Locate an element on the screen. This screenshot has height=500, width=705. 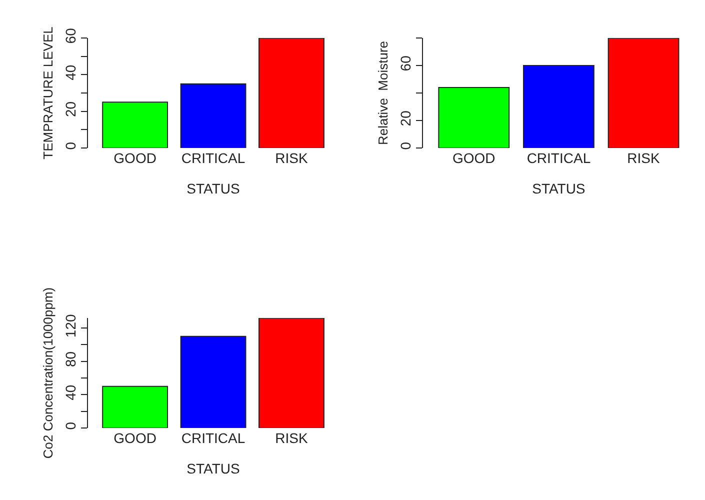
y-tick-label: 120 is located at coordinates (70, 326).